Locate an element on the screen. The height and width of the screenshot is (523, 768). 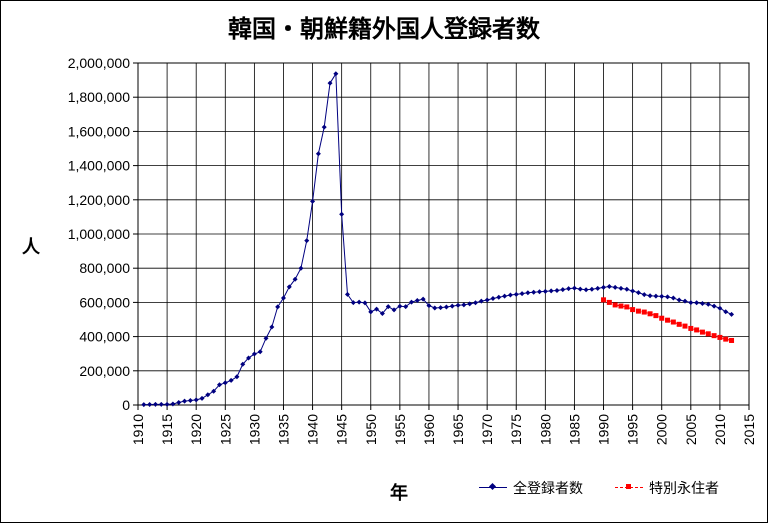
x-tick-label: 1930 is located at coordinates (254, 429).